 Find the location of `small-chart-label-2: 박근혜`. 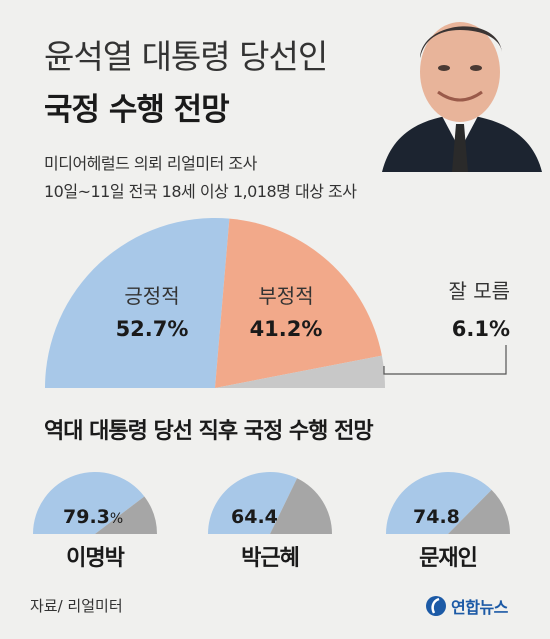

small-chart-label-2: 박근혜 is located at coordinates (270, 558).